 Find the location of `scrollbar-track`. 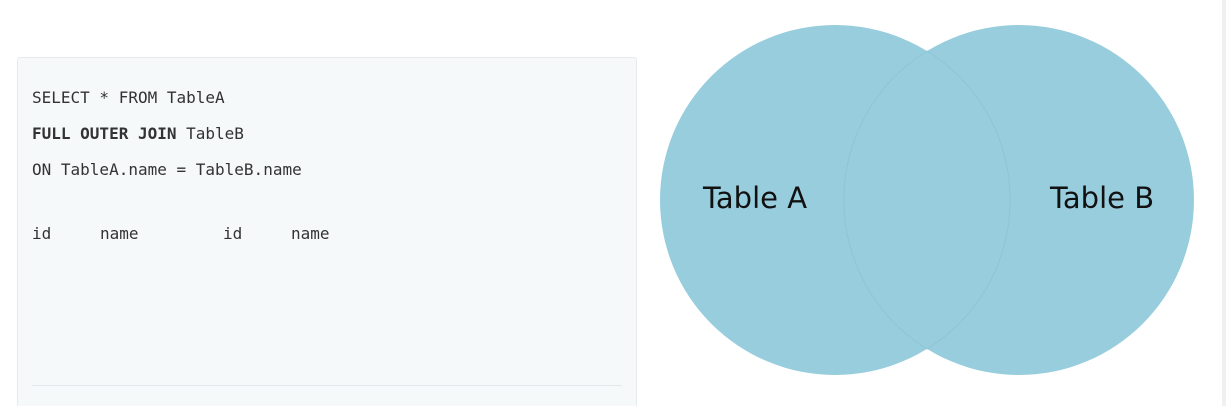

scrollbar-track is located at coordinates (1224, 203).